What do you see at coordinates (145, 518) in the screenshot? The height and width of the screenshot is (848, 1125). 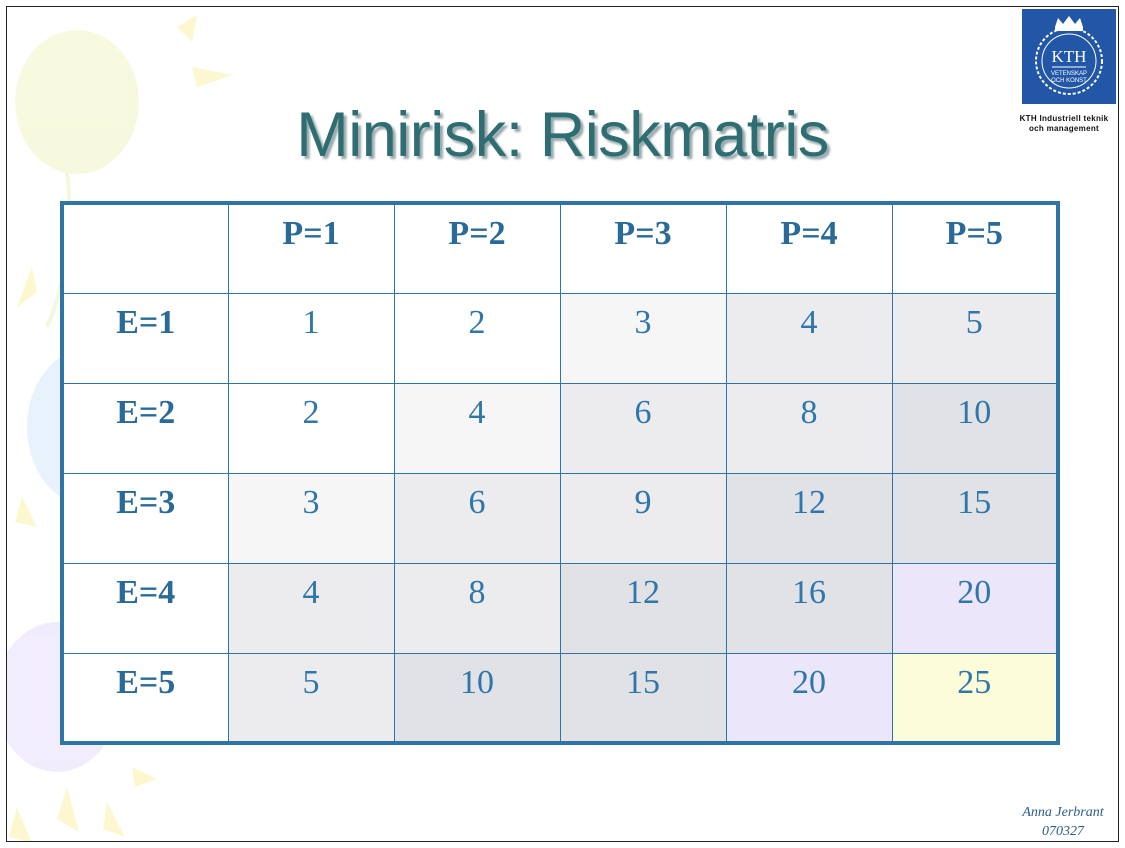 I see `row-header: E=3` at bounding box center [145, 518].